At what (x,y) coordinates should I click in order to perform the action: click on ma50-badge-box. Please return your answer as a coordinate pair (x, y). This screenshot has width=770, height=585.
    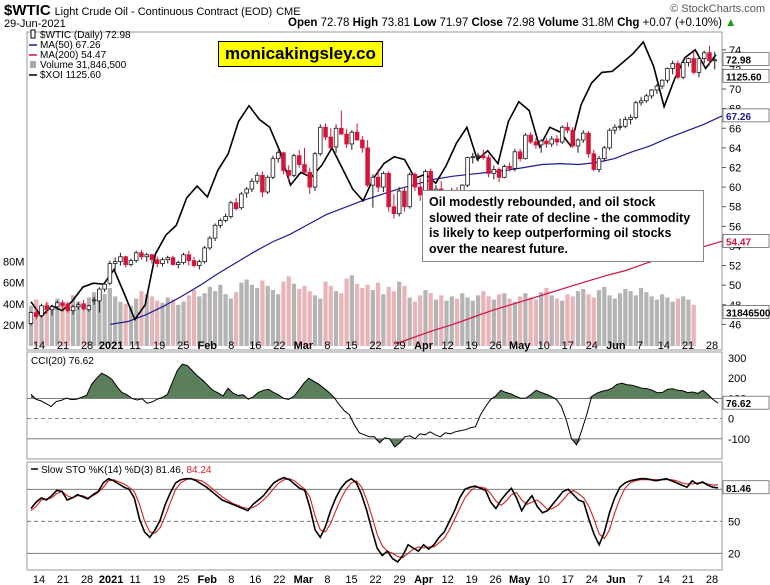
    Looking at the image, I should click on (746, 115).